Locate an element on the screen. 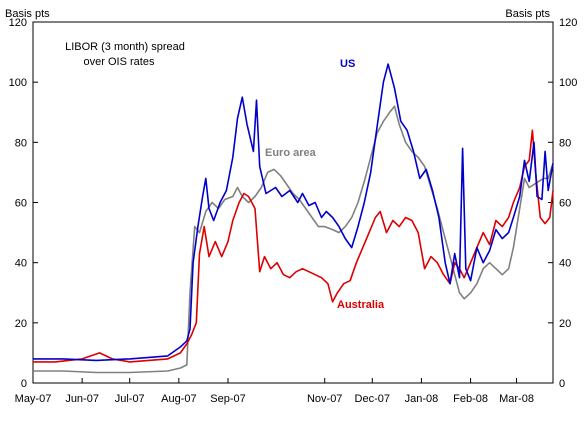 This screenshot has height=421, width=586. x-tick-label: Dec-07 is located at coordinates (372, 399).